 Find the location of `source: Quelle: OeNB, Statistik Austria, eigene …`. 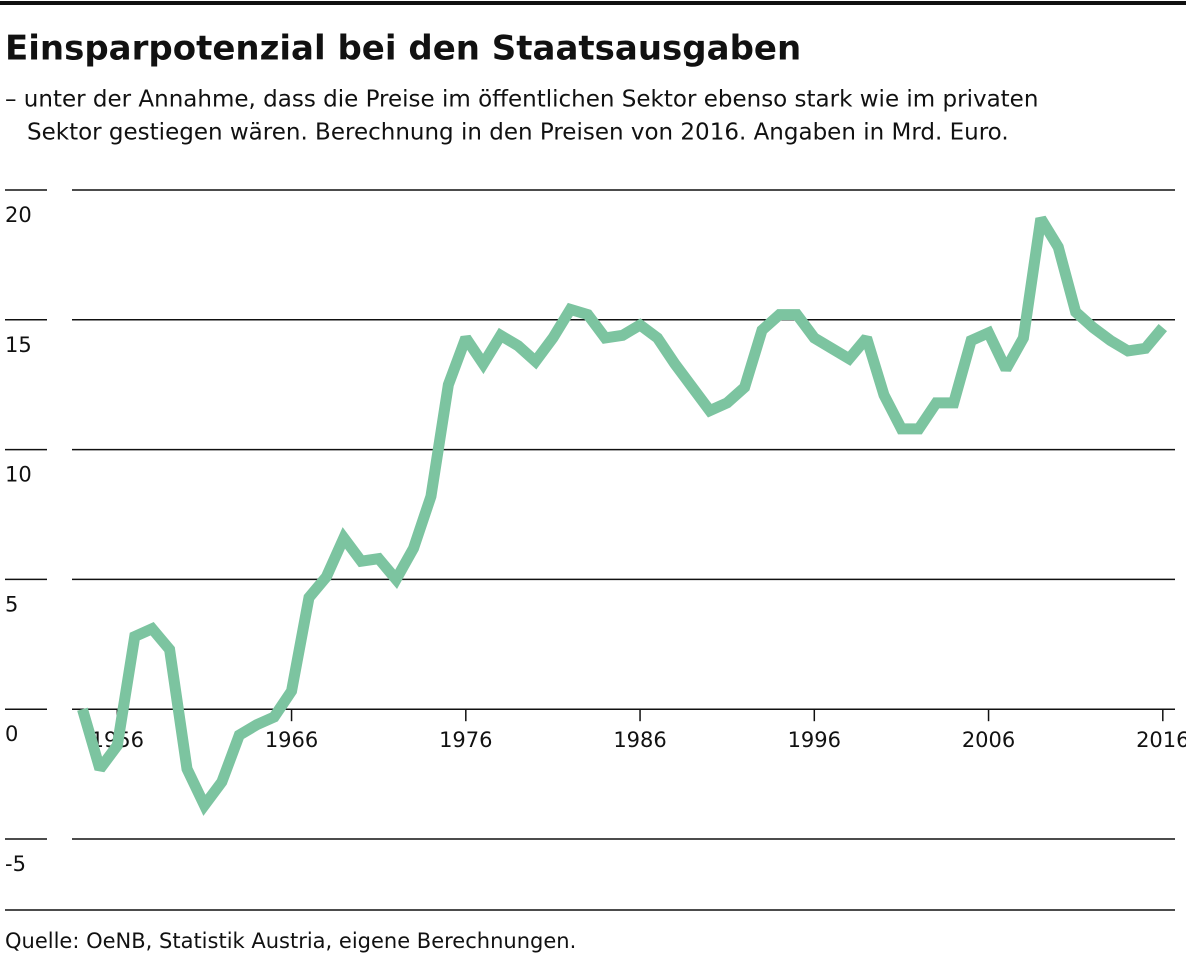

source: Quelle: OeNB, Statistik Austria, eigene … is located at coordinates (290, 941).